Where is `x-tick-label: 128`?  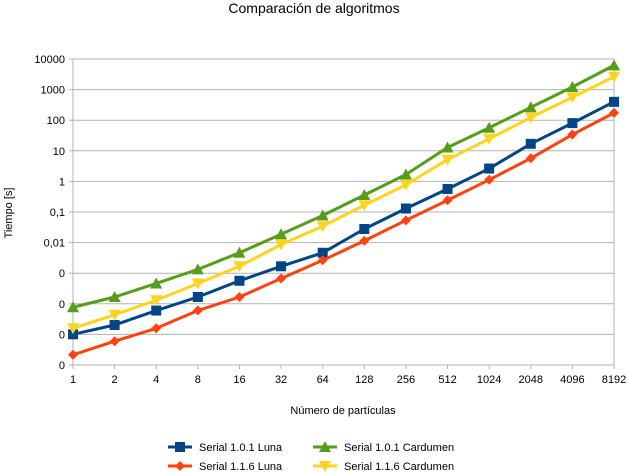 x-tick-label: 128 is located at coordinates (364, 380).